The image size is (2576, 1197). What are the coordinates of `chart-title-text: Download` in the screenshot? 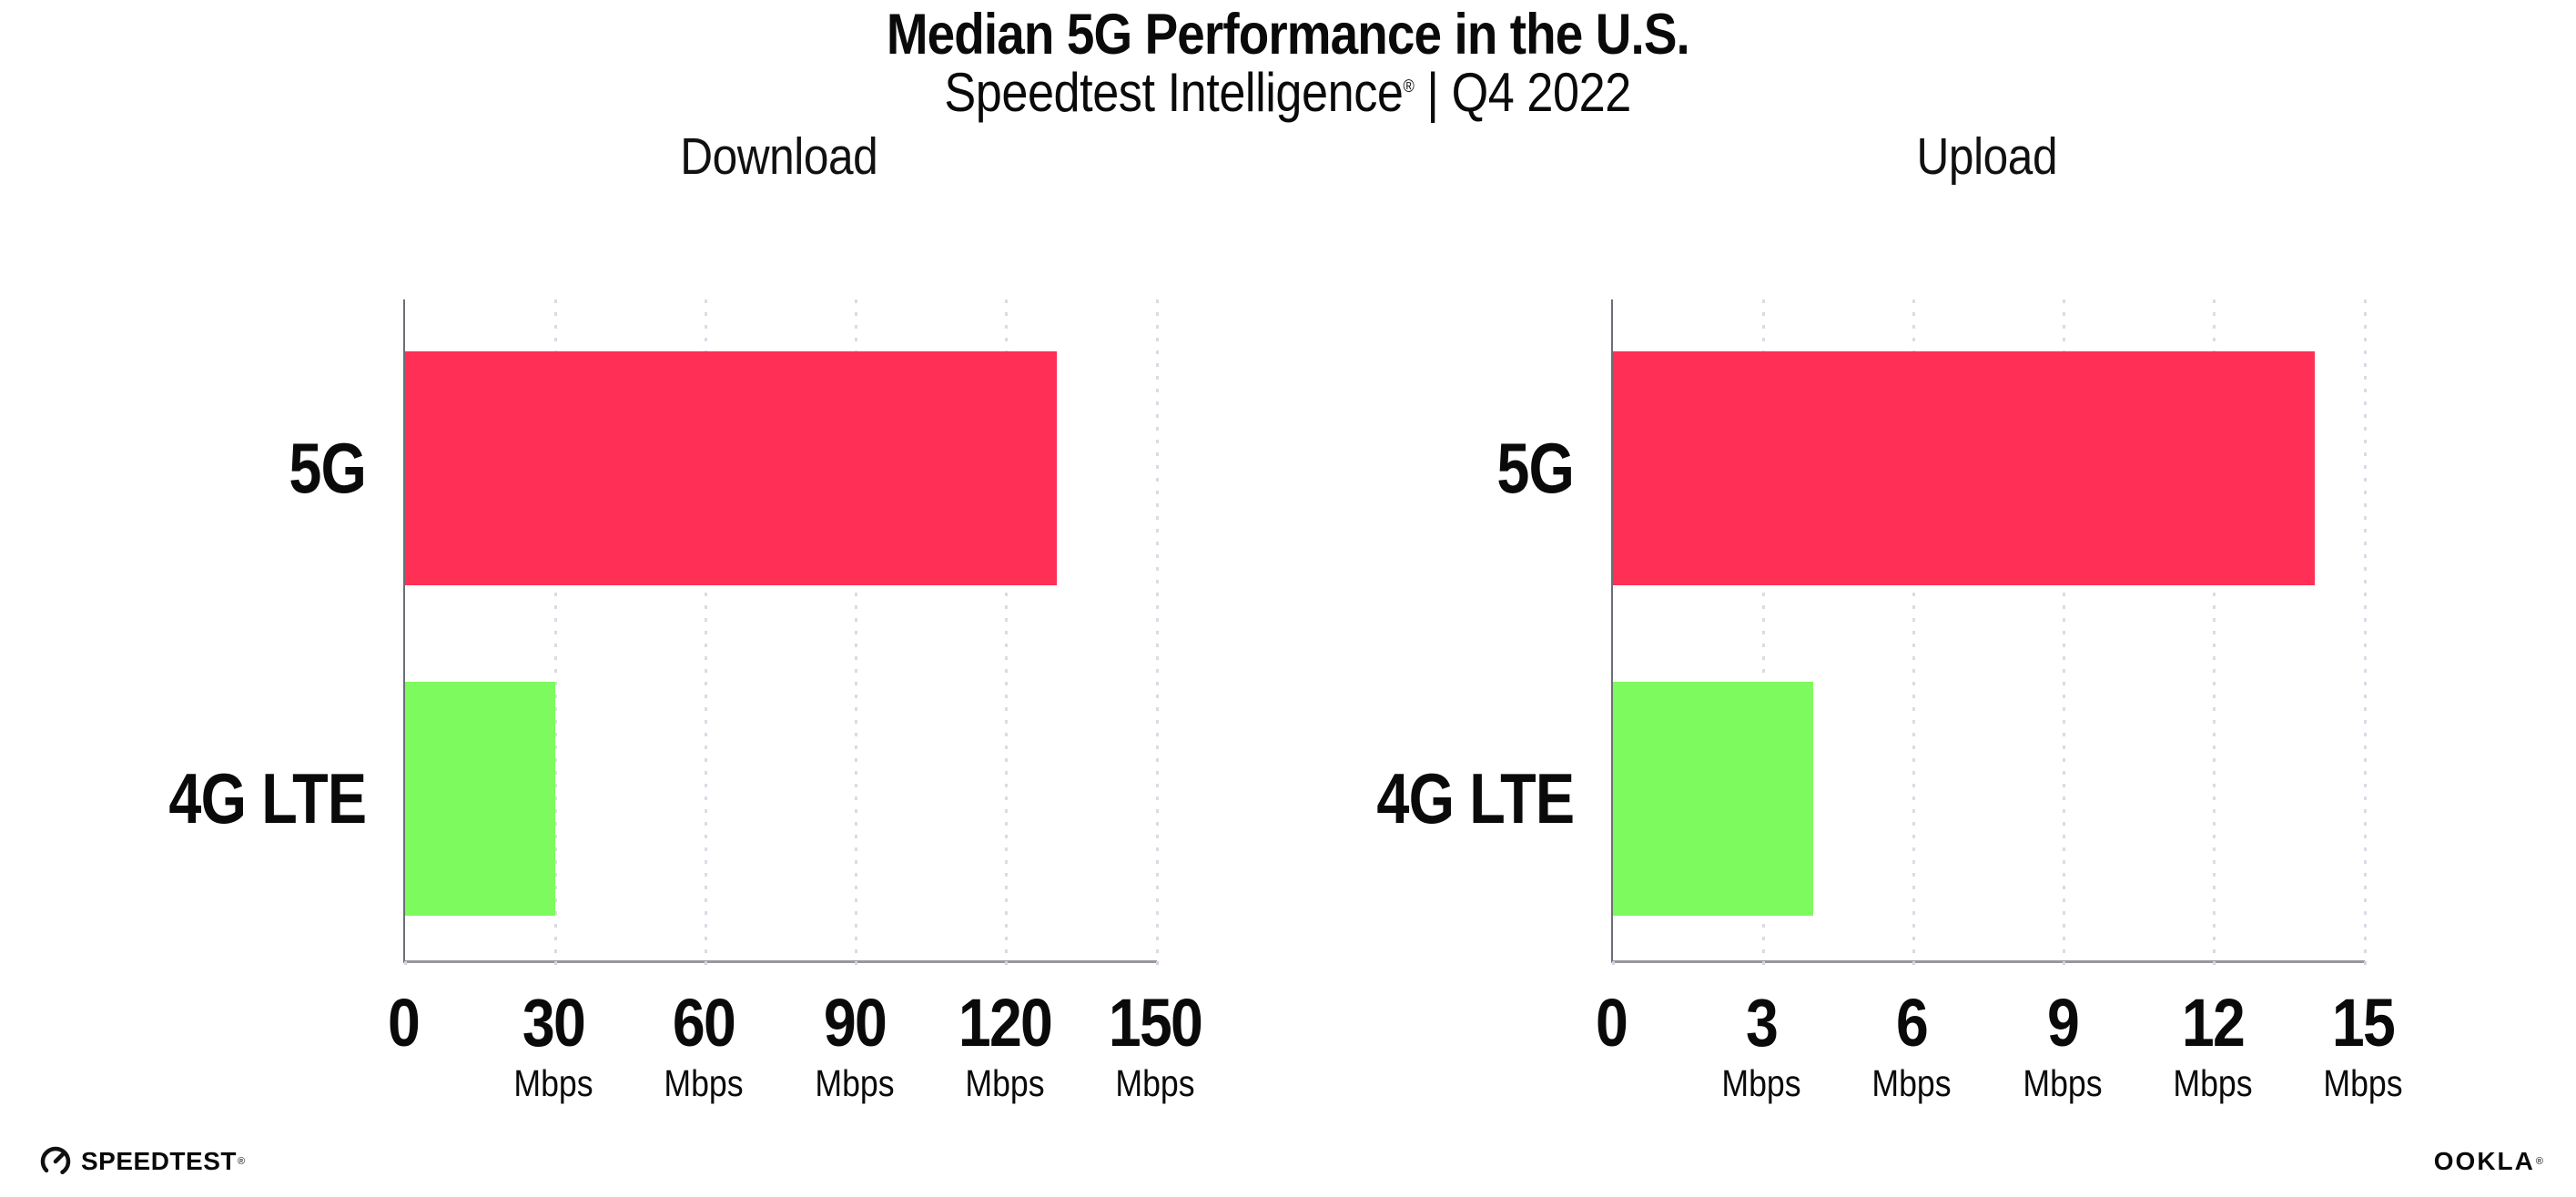 It's located at (779, 157).